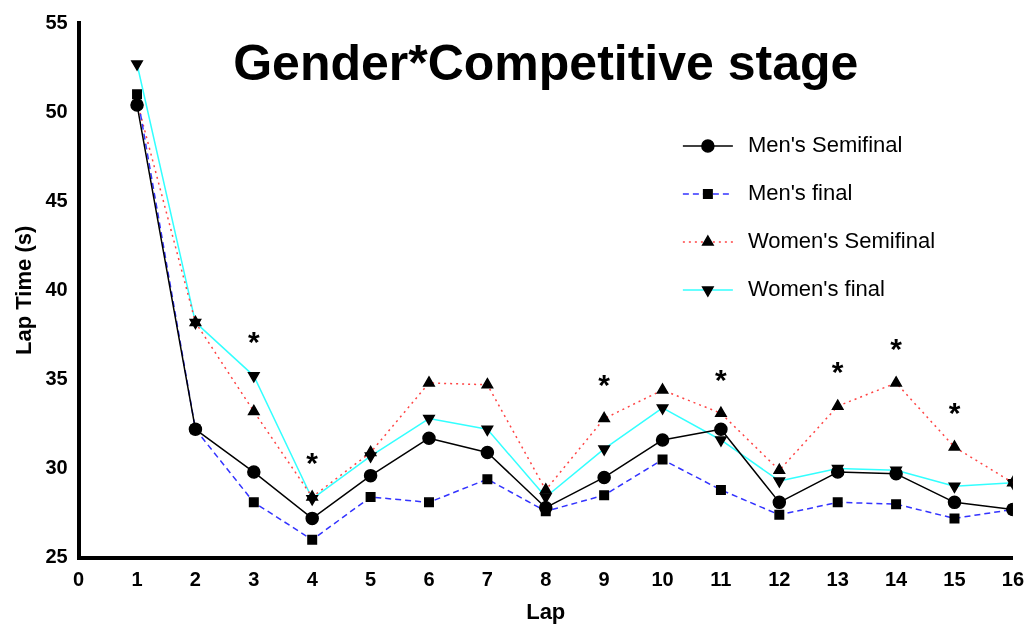 The height and width of the screenshot is (638, 1035). Describe the element at coordinates (254, 579) in the screenshot. I see `x-tick-label: 3` at that location.